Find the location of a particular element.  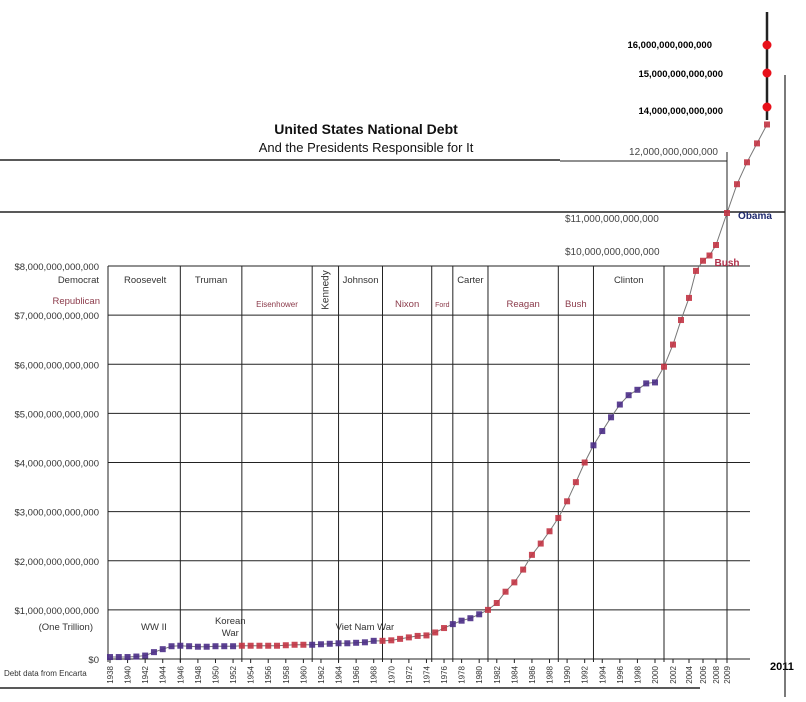

president-label: Carter is located at coordinates (470, 280).